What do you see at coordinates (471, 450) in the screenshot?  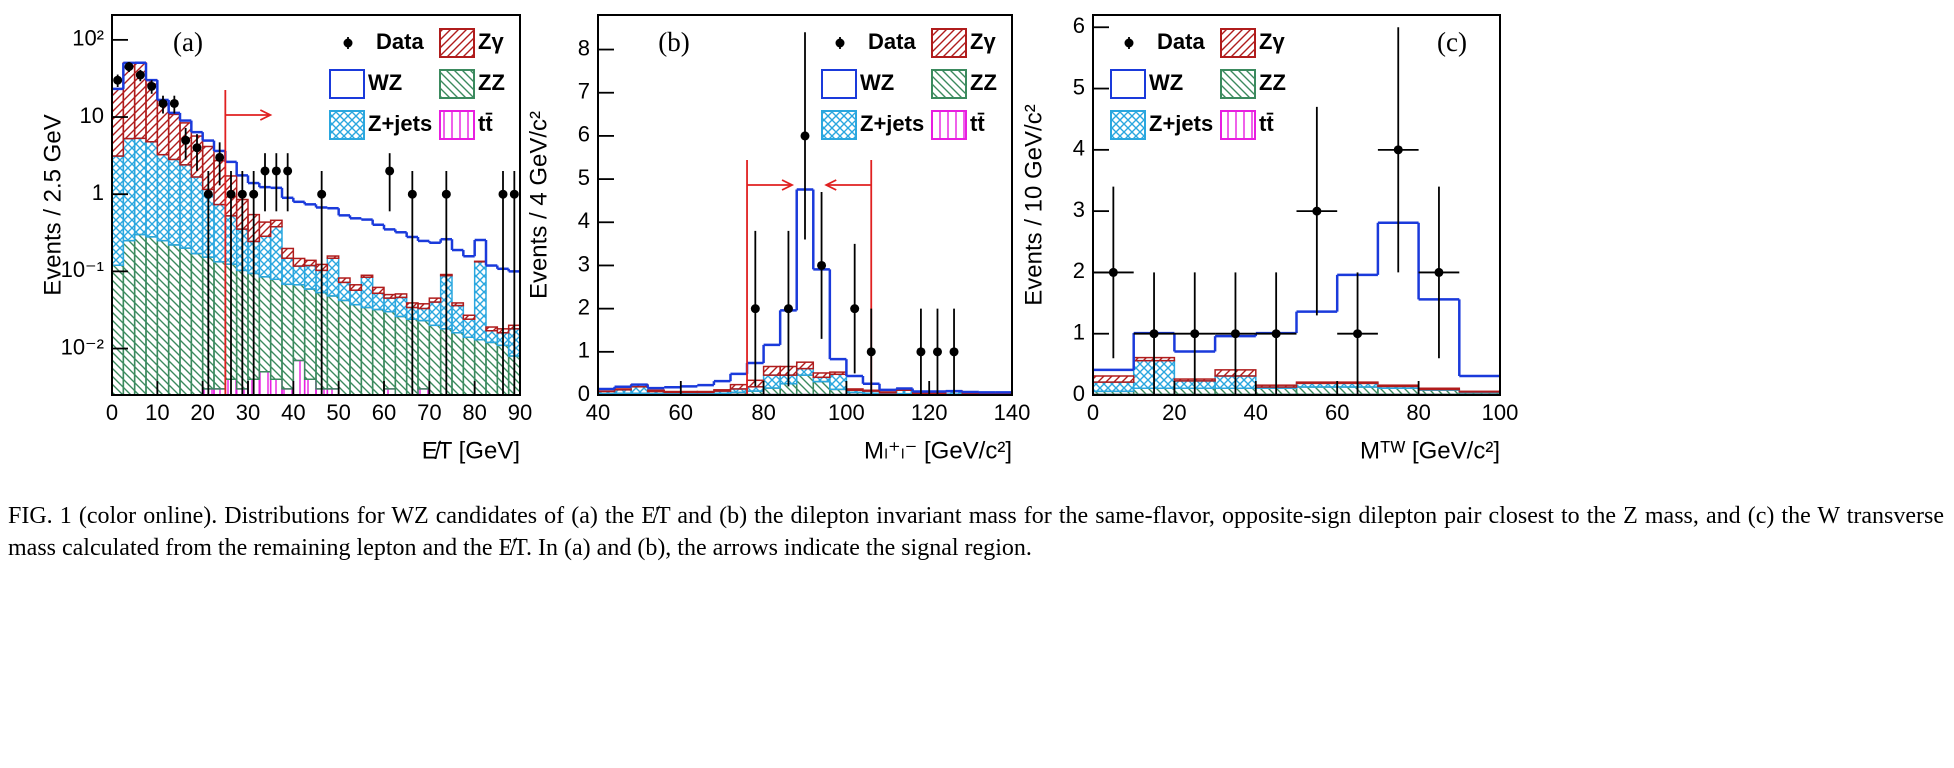 I see `x-axis-title: E̸T [GeV]` at bounding box center [471, 450].